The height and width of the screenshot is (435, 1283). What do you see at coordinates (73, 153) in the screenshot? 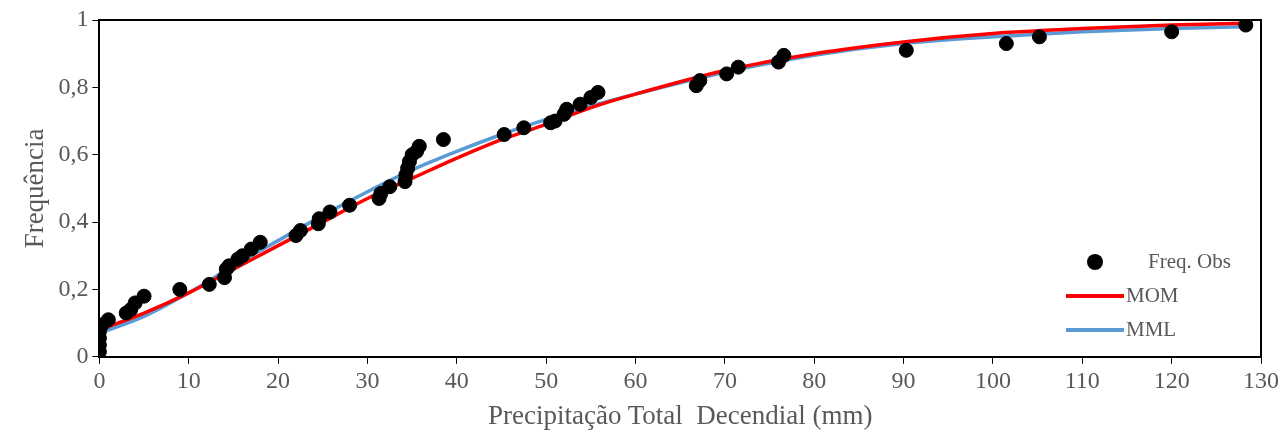
I see `y-tick-label: 0,6` at bounding box center [73, 153].